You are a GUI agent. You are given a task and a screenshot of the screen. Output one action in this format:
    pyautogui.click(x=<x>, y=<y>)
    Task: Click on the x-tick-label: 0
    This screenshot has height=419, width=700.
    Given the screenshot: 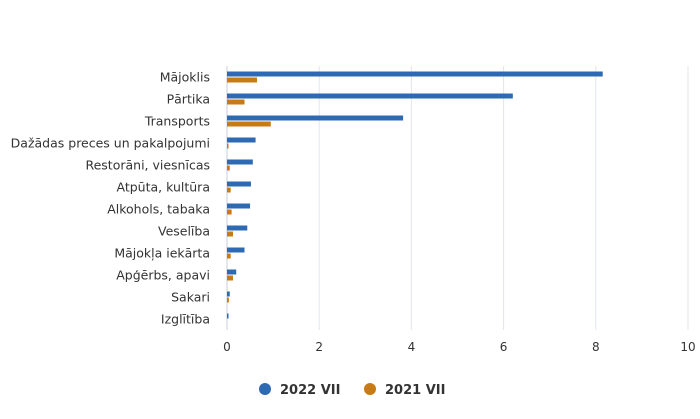 What is the action you would take?
    pyautogui.click(x=227, y=347)
    